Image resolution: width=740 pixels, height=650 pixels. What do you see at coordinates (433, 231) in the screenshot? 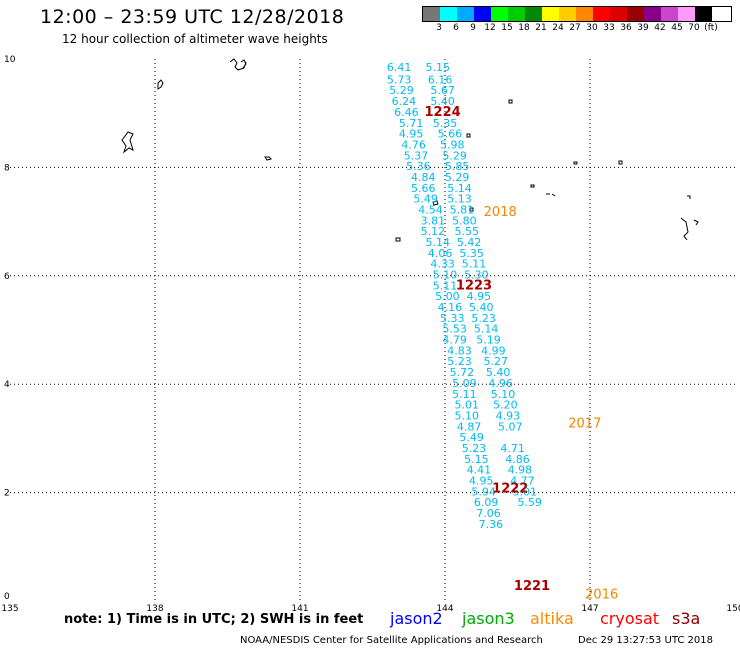
I see `wave-height-value: 5.12` at bounding box center [433, 231].